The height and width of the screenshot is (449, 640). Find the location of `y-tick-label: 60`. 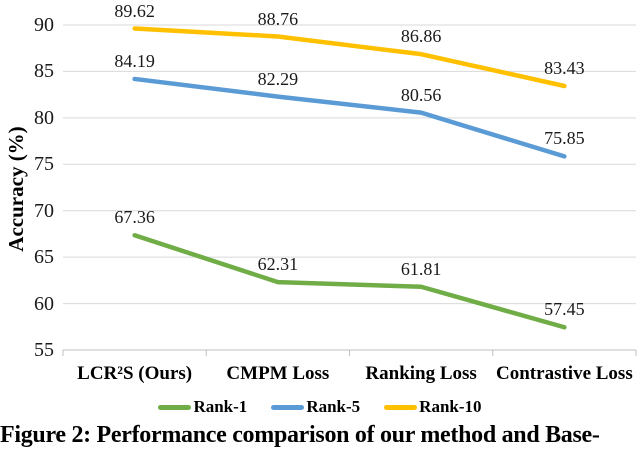

y-tick-label: 60 is located at coordinates (44, 303).